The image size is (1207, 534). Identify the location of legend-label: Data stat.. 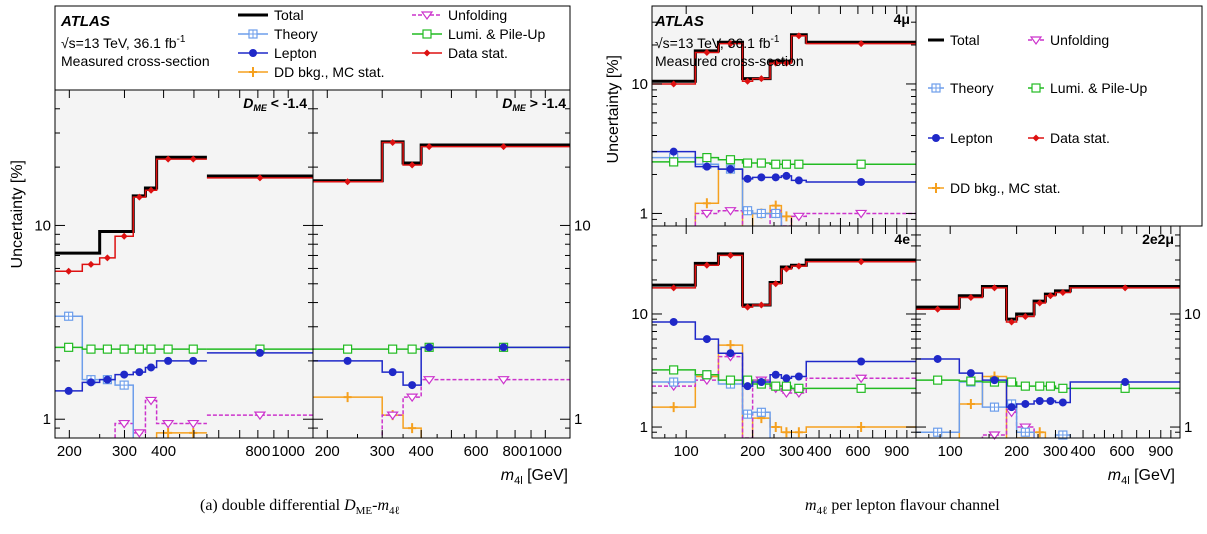
(478, 53).